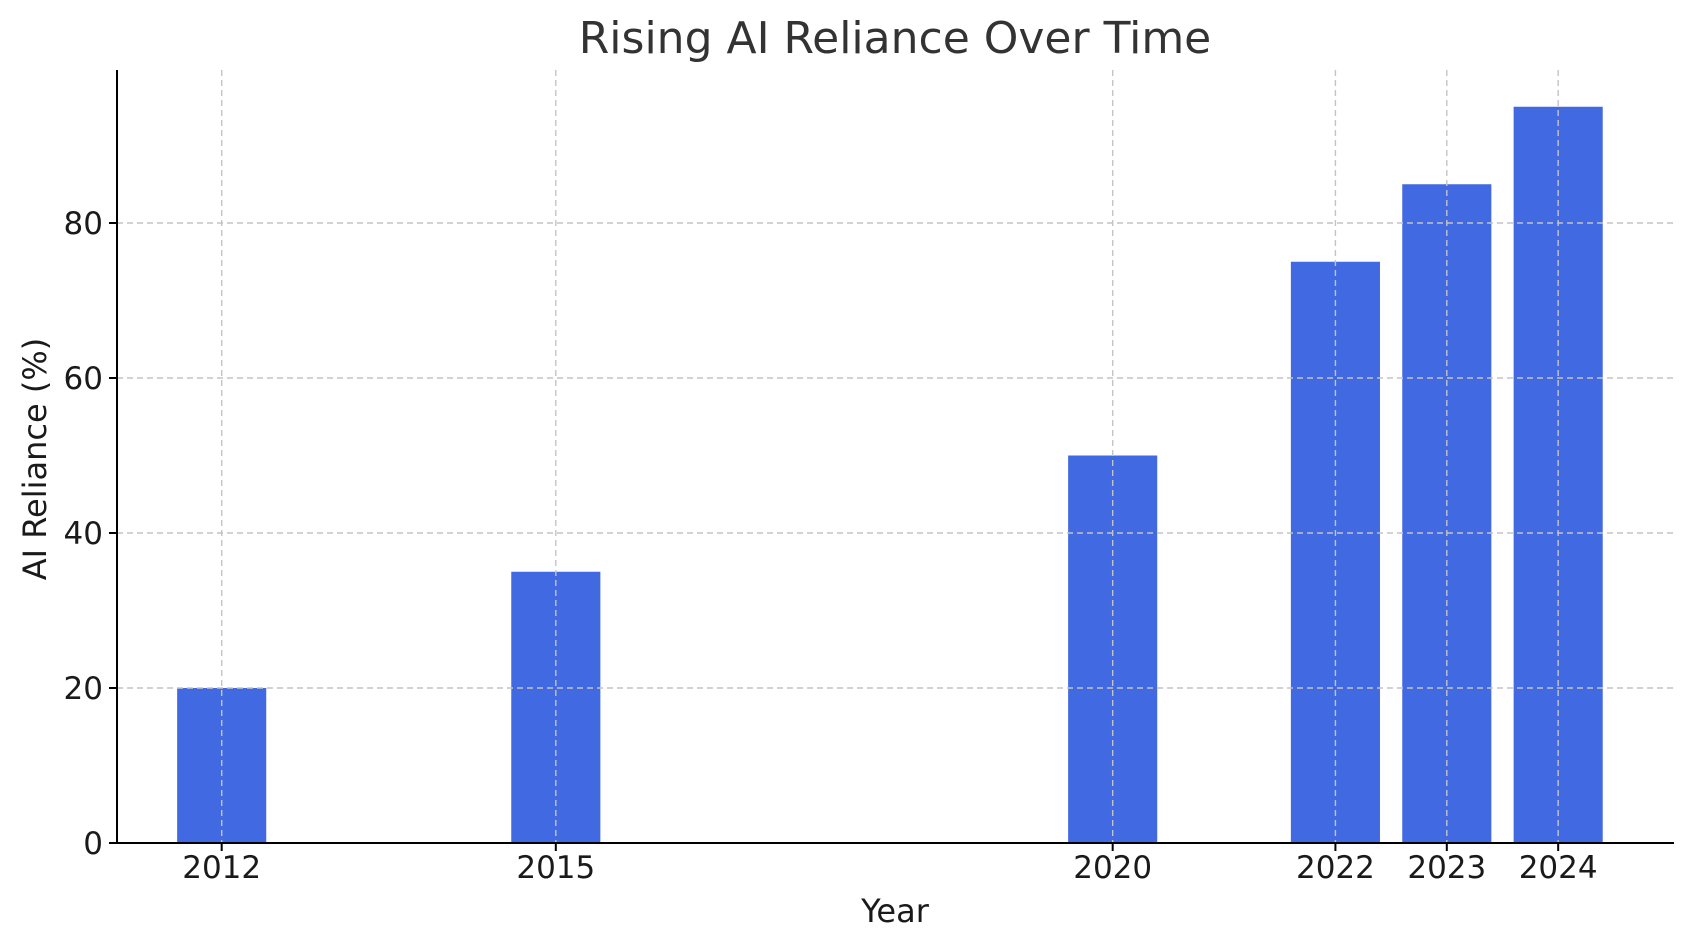 Image resolution: width=1686 pixels, height=951 pixels. What do you see at coordinates (35, 459) in the screenshot?
I see `y-axis-label: AI Reliance (%)` at bounding box center [35, 459].